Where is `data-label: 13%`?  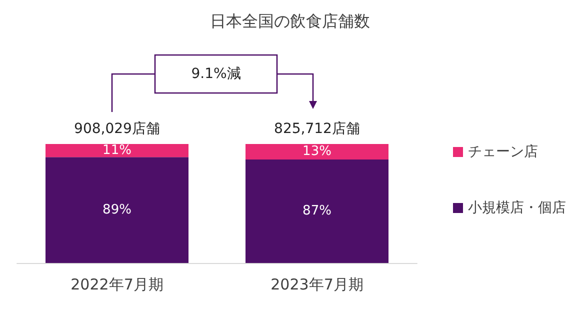
data-label: 13% is located at coordinates (317, 152).